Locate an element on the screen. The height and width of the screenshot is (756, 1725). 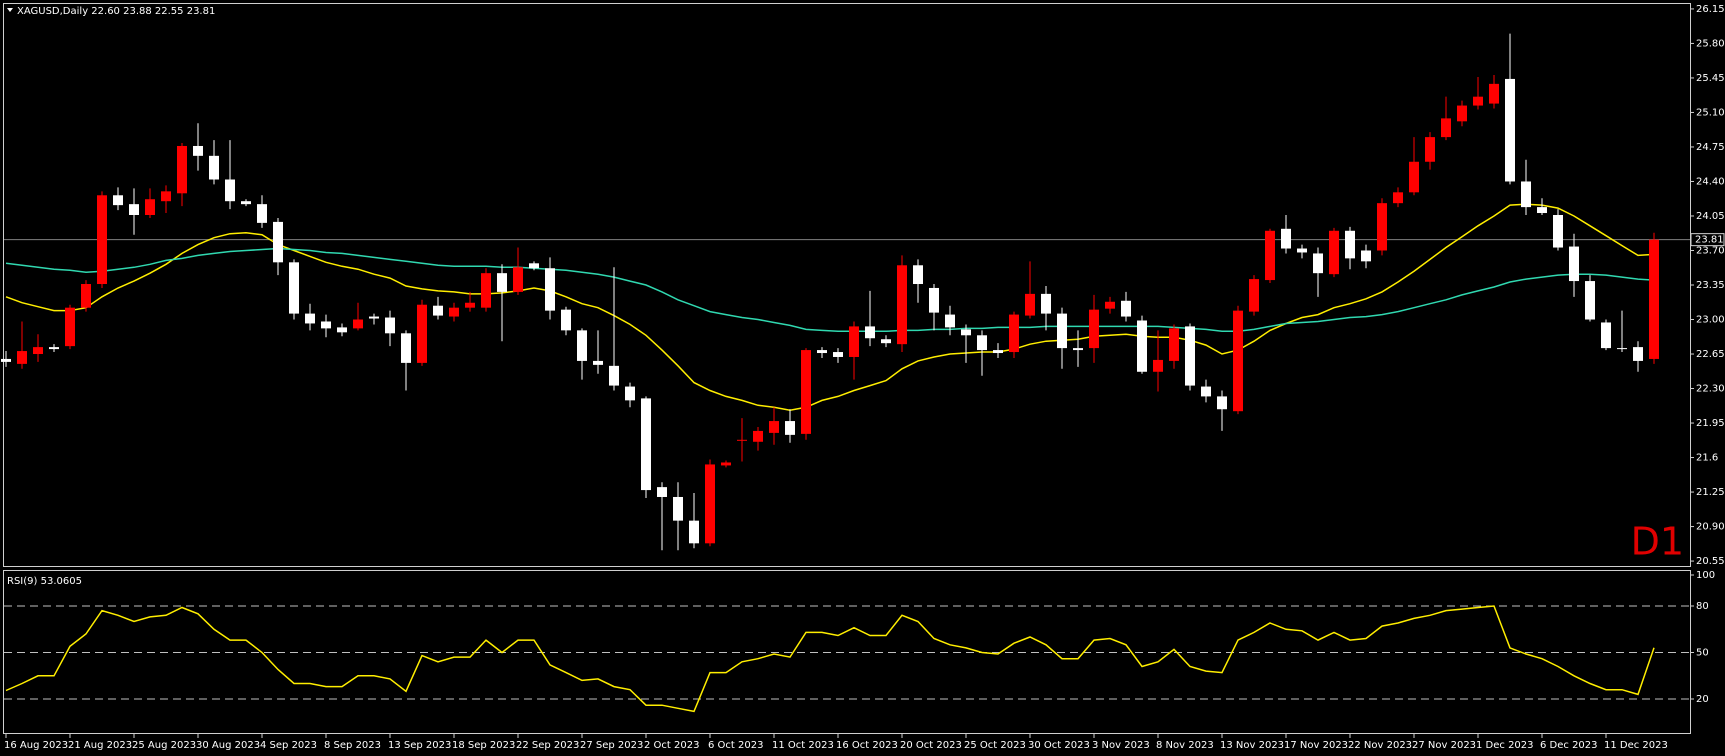
y-tick-label: 23.35 is located at coordinates (1710, 285).